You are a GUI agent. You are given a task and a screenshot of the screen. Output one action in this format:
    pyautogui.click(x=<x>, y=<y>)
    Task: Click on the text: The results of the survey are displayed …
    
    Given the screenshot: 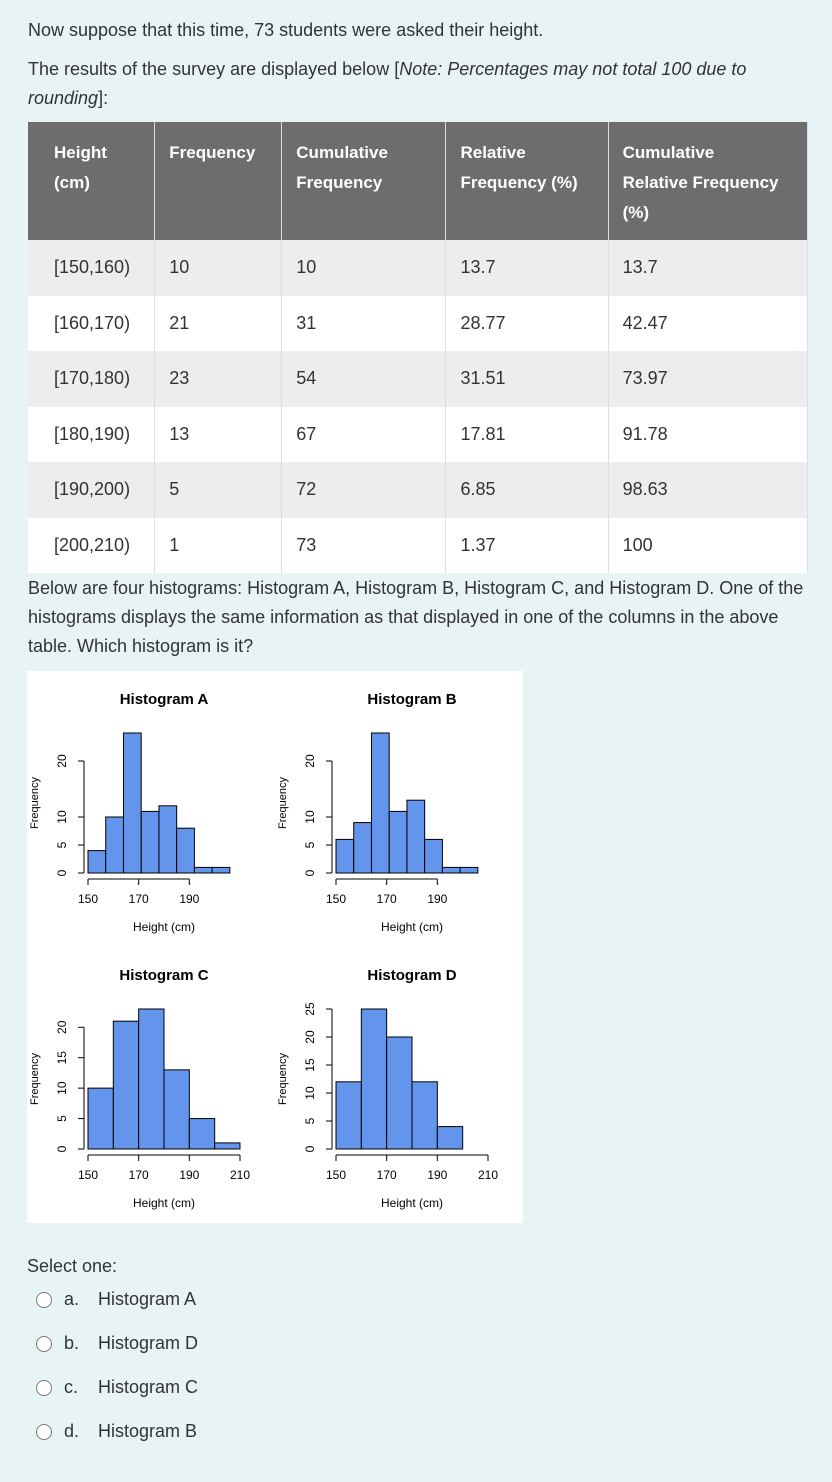 What is the action you would take?
    pyautogui.click(x=214, y=69)
    